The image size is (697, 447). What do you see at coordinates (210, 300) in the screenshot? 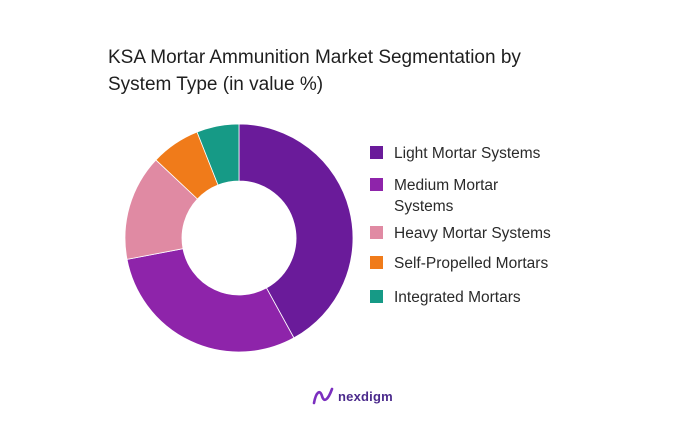
I see `donut-slice-medium-mortar-systems` at bounding box center [210, 300].